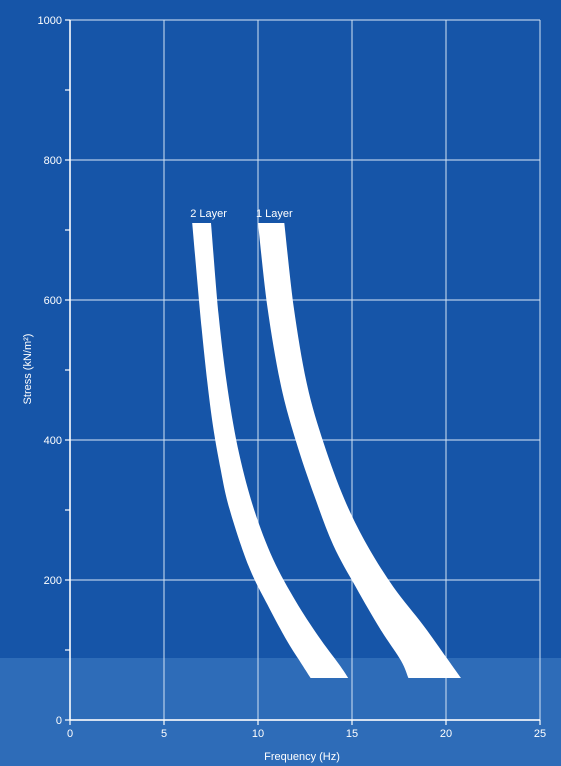 This screenshot has height=766, width=561. Describe the element at coordinates (280, 712) in the screenshot. I see `bottom-band` at that location.